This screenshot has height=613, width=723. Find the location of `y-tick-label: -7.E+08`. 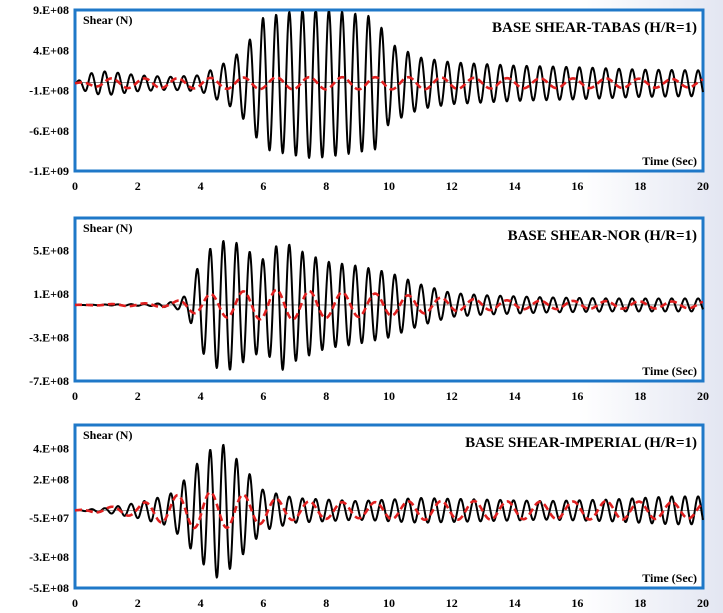

y-tick-label: -7.E+08 is located at coordinates (49, 381).